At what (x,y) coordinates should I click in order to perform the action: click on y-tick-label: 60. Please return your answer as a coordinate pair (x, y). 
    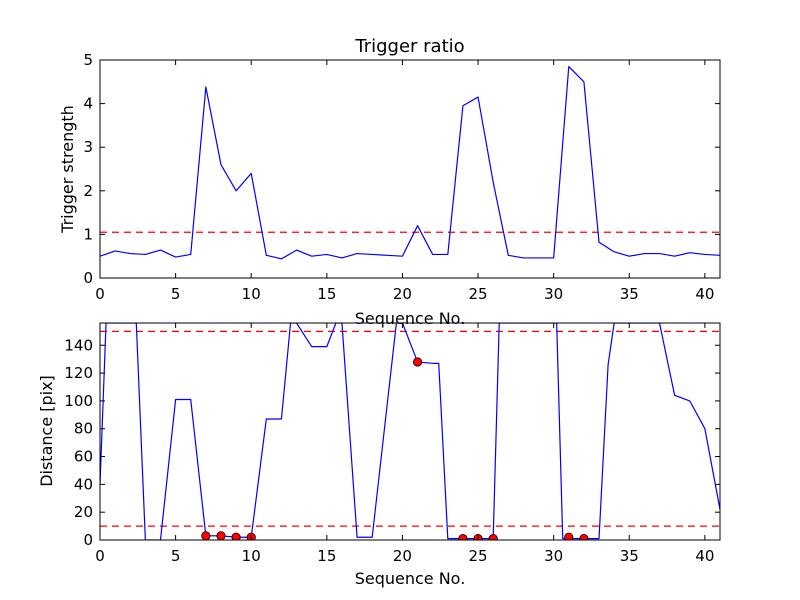
    Looking at the image, I should click on (83, 457).